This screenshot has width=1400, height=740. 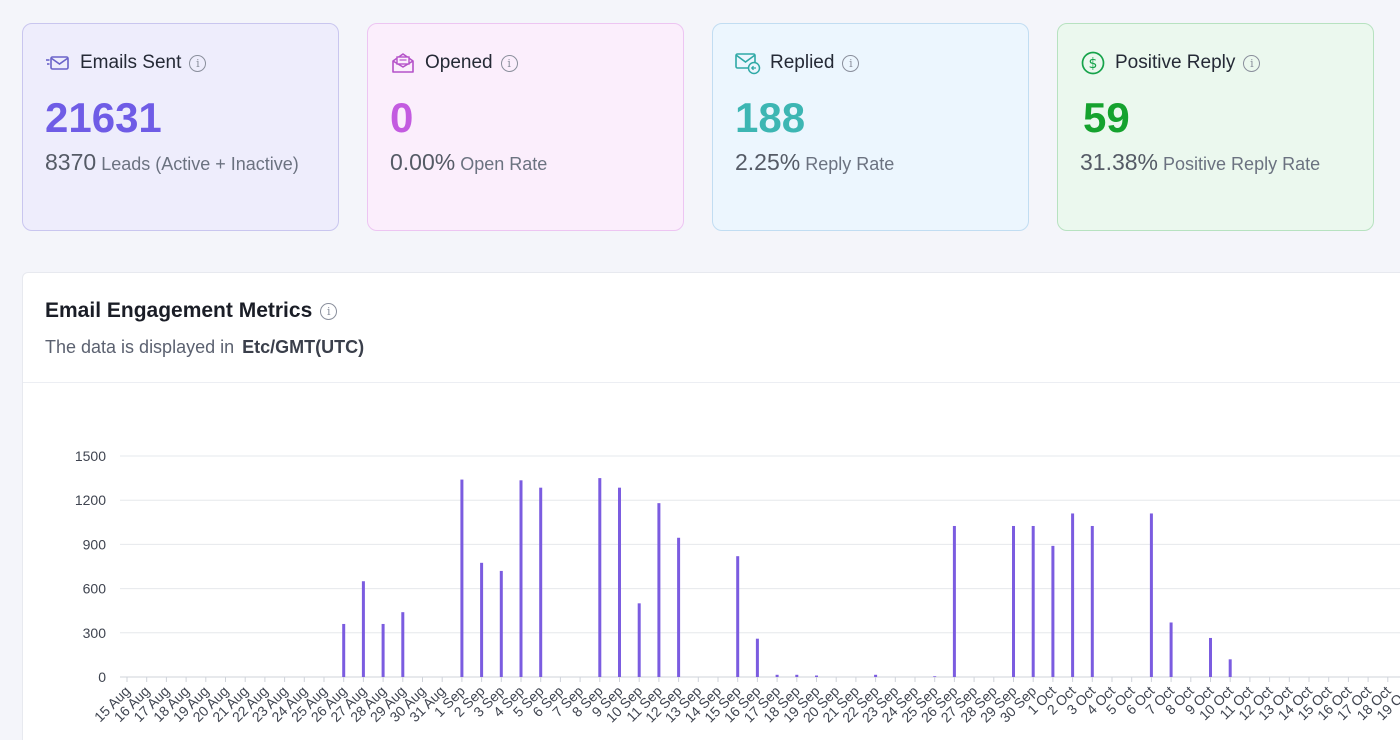 What do you see at coordinates (504, 164) in the screenshot?
I see `card-sub-label: Open Rate` at bounding box center [504, 164].